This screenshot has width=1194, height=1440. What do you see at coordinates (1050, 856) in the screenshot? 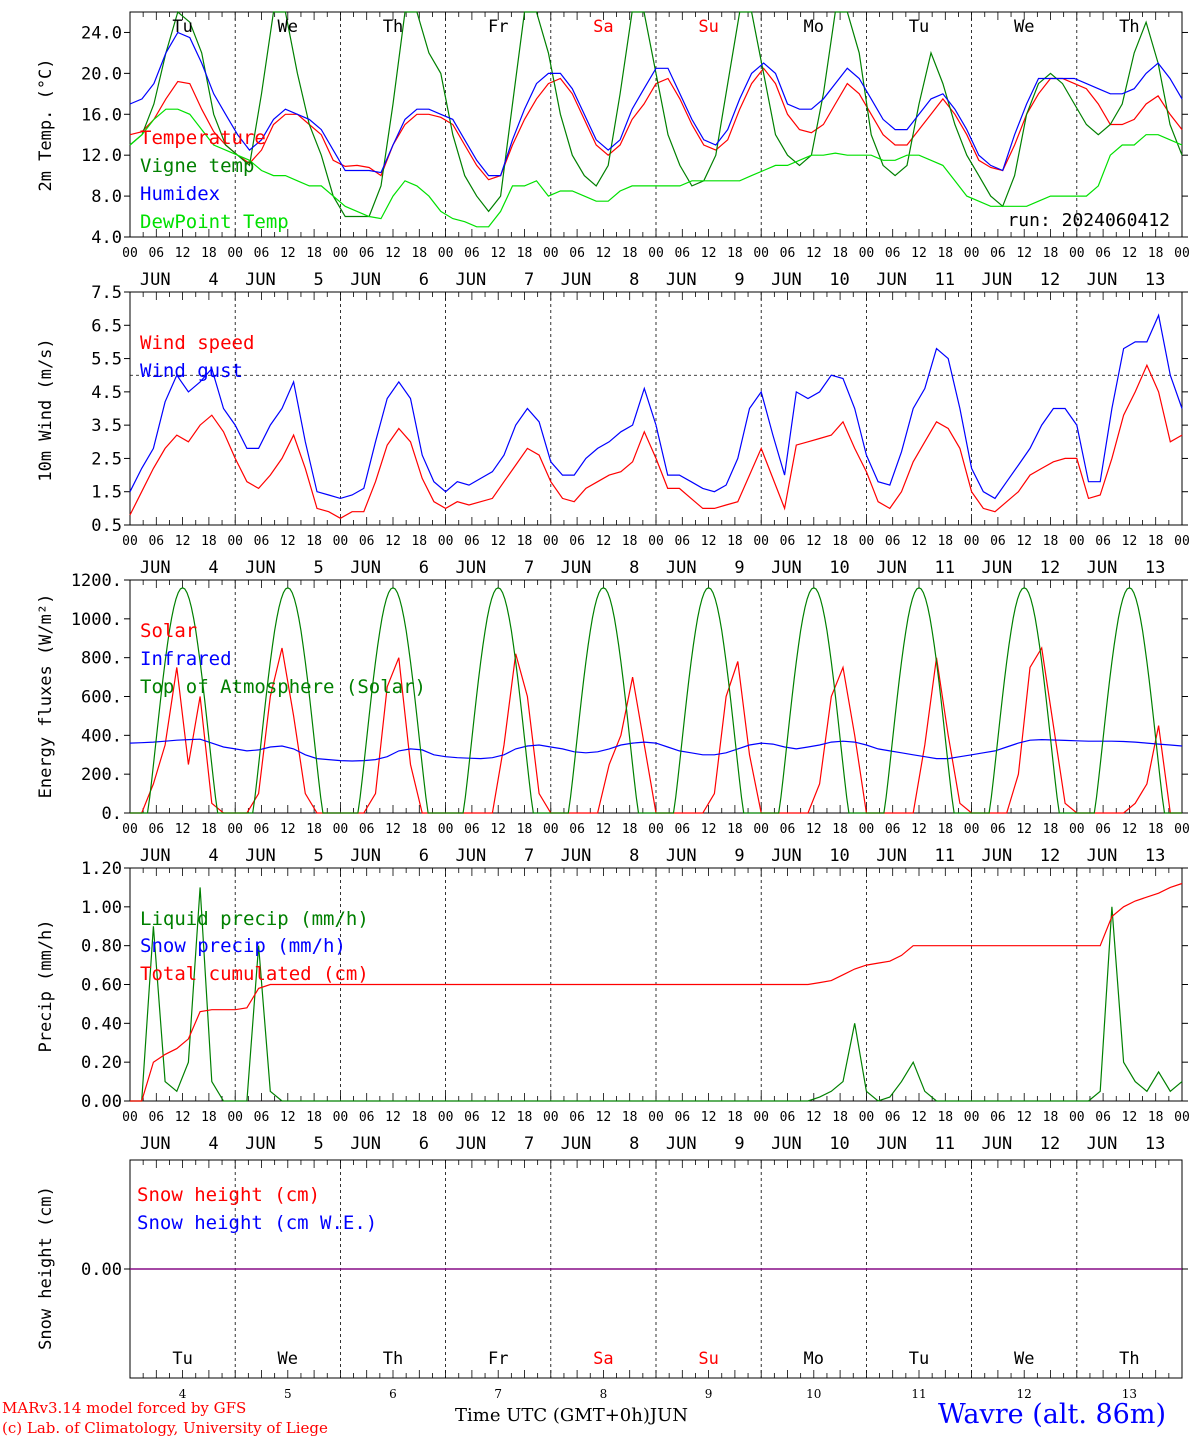
I see `x-day-label: 12` at bounding box center [1050, 856].